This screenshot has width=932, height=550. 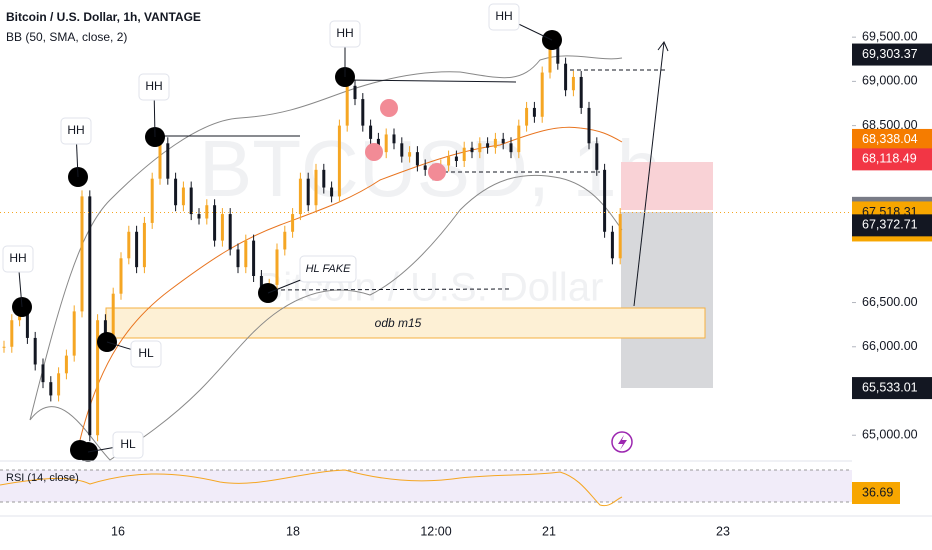 I want to click on time-label: 21, so click(x=549, y=531).